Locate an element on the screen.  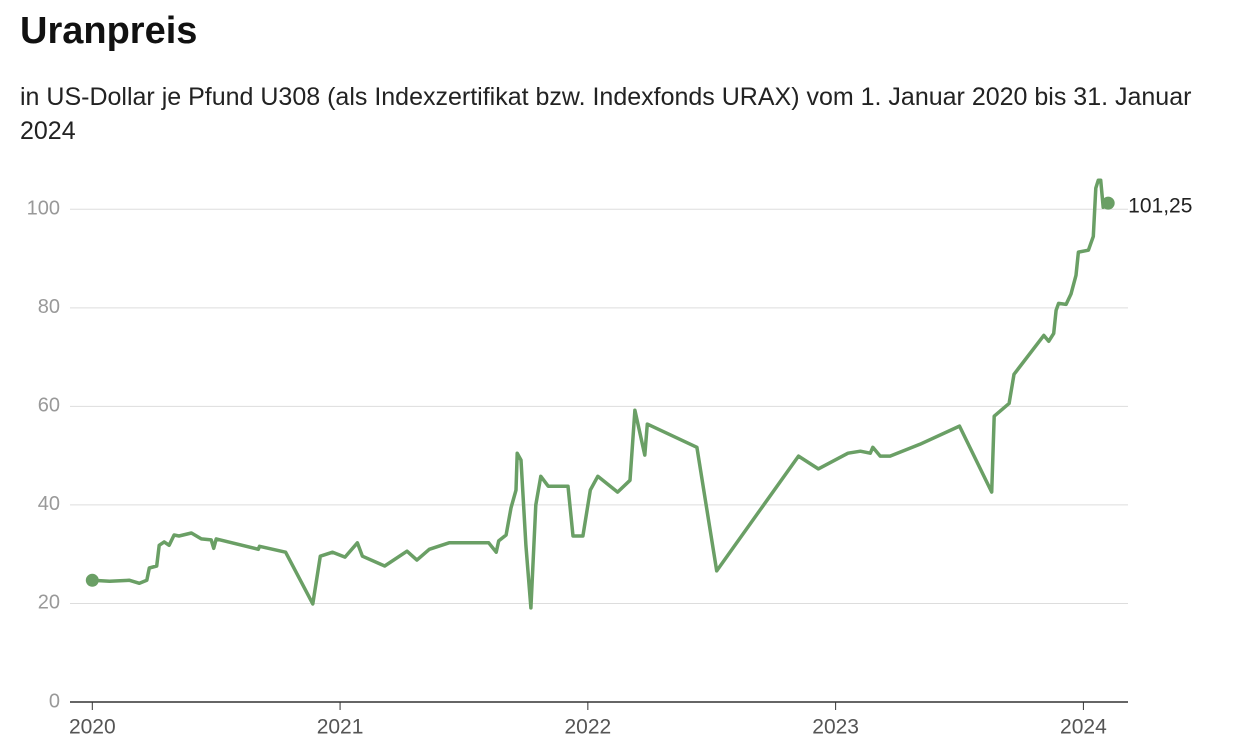
x-tick-label: 2021 is located at coordinates (340, 727).